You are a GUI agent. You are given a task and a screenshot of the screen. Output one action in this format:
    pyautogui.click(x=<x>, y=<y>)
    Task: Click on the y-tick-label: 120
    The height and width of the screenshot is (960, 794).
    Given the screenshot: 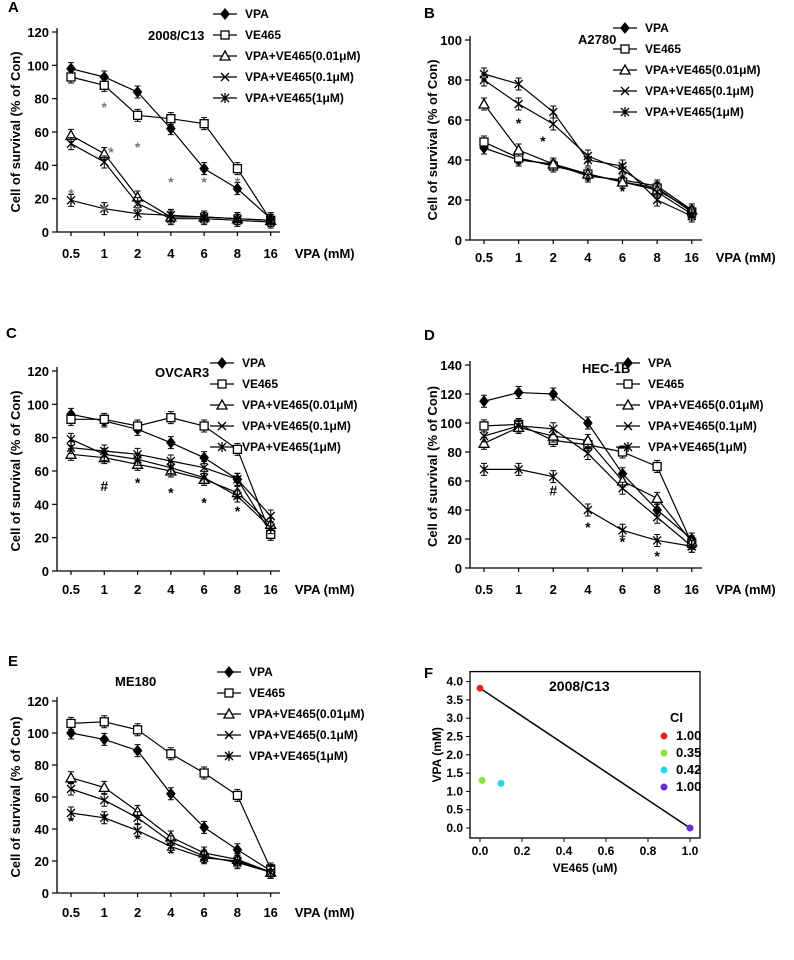 What is the action you would take?
    pyautogui.click(x=38, y=701)
    